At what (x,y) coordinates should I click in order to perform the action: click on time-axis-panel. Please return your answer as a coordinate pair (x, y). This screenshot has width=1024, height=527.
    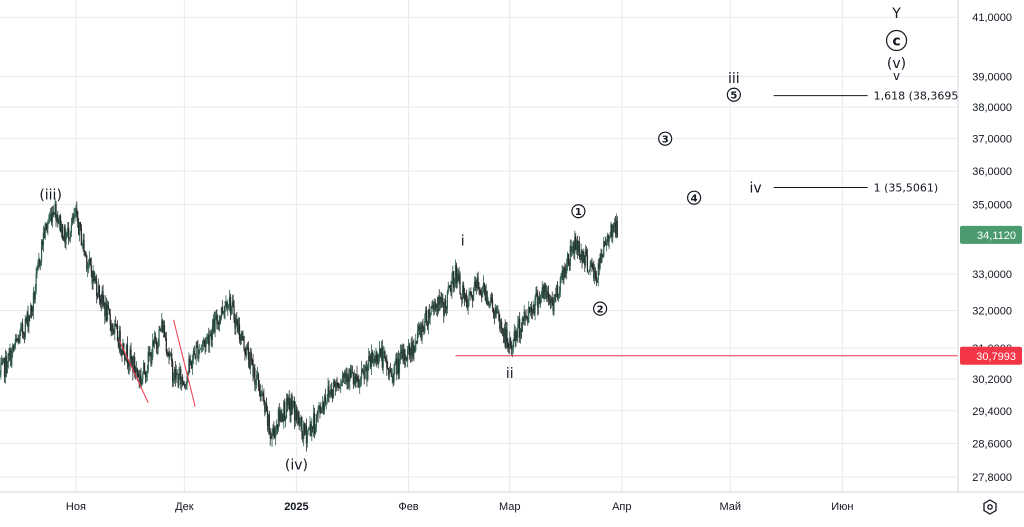
    Looking at the image, I should click on (479, 509).